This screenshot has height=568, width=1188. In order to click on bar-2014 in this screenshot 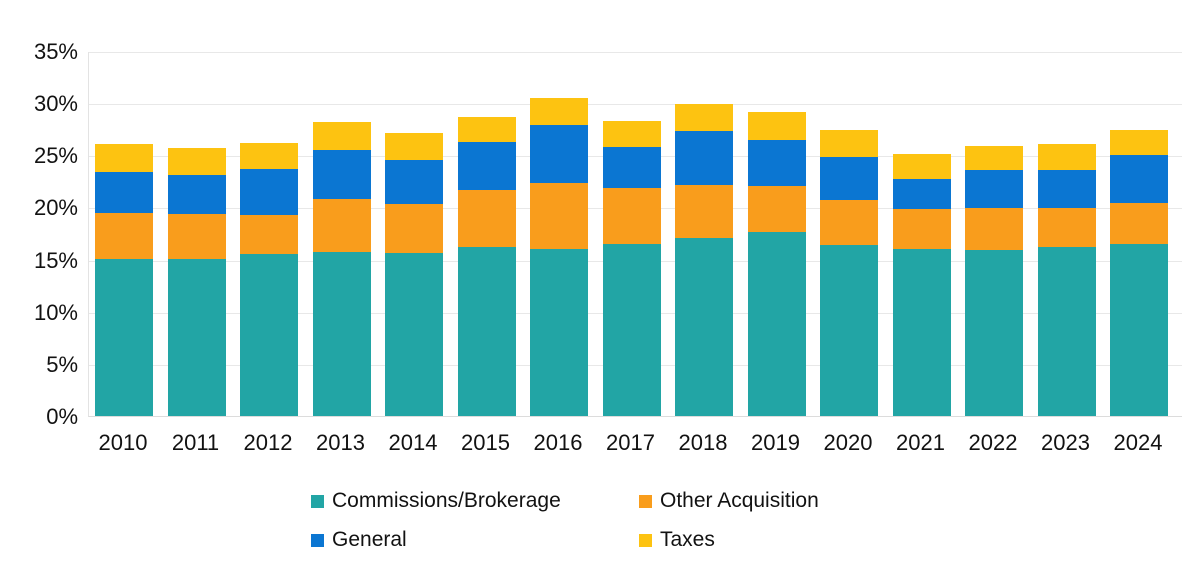, I will do `click(414, 274)`.